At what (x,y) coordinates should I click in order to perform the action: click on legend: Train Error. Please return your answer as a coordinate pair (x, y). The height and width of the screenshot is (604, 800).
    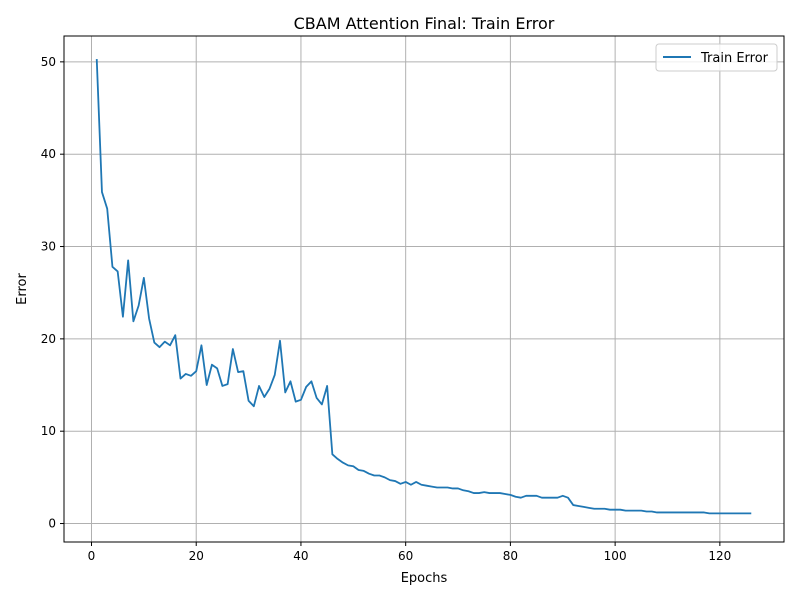
    Looking at the image, I should click on (716, 57).